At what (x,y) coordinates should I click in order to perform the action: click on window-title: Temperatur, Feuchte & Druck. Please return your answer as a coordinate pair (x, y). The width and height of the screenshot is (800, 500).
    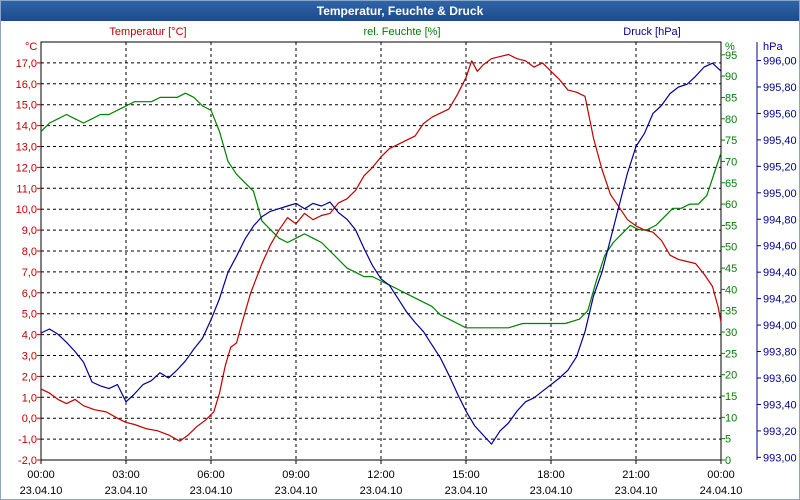
    Looking at the image, I should click on (400, 11).